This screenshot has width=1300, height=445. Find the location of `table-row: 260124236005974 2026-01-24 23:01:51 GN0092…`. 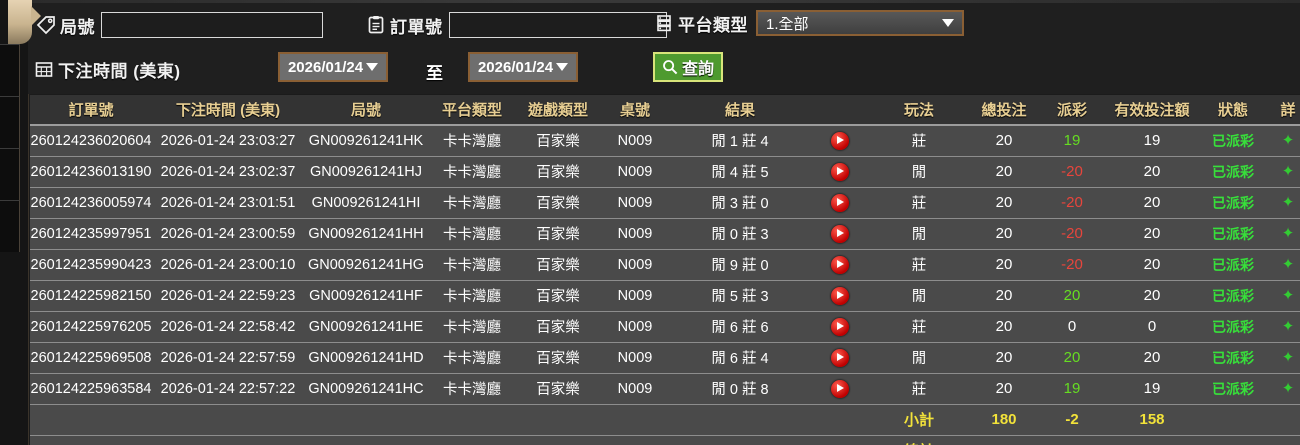

table-row: 260124236005974 2026-01-24 23:01:51 GN0092… is located at coordinates (665, 203).